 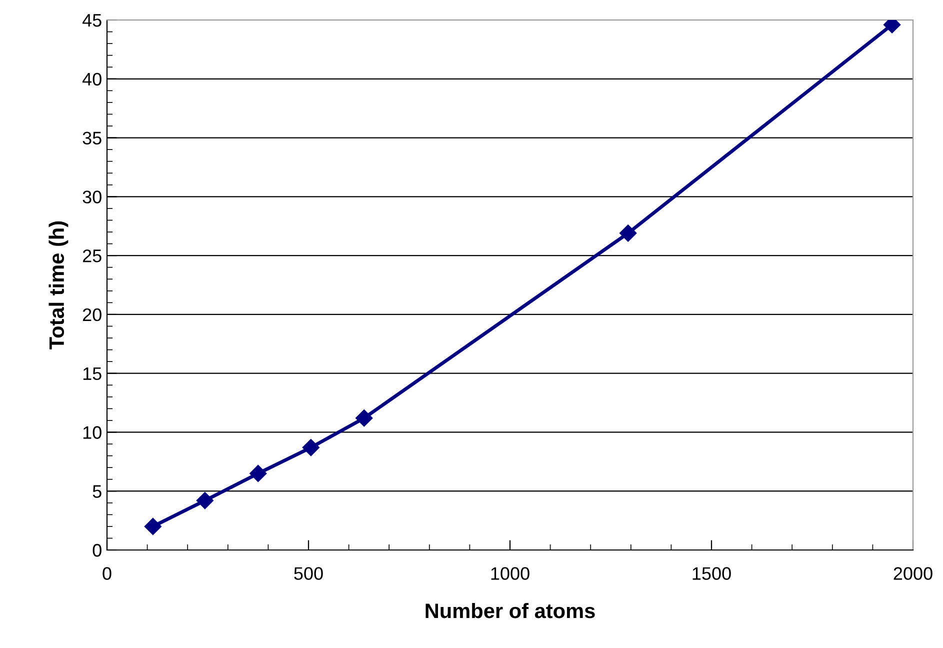 What do you see at coordinates (92, 197) in the screenshot?
I see `y-tick-label: 30` at bounding box center [92, 197].